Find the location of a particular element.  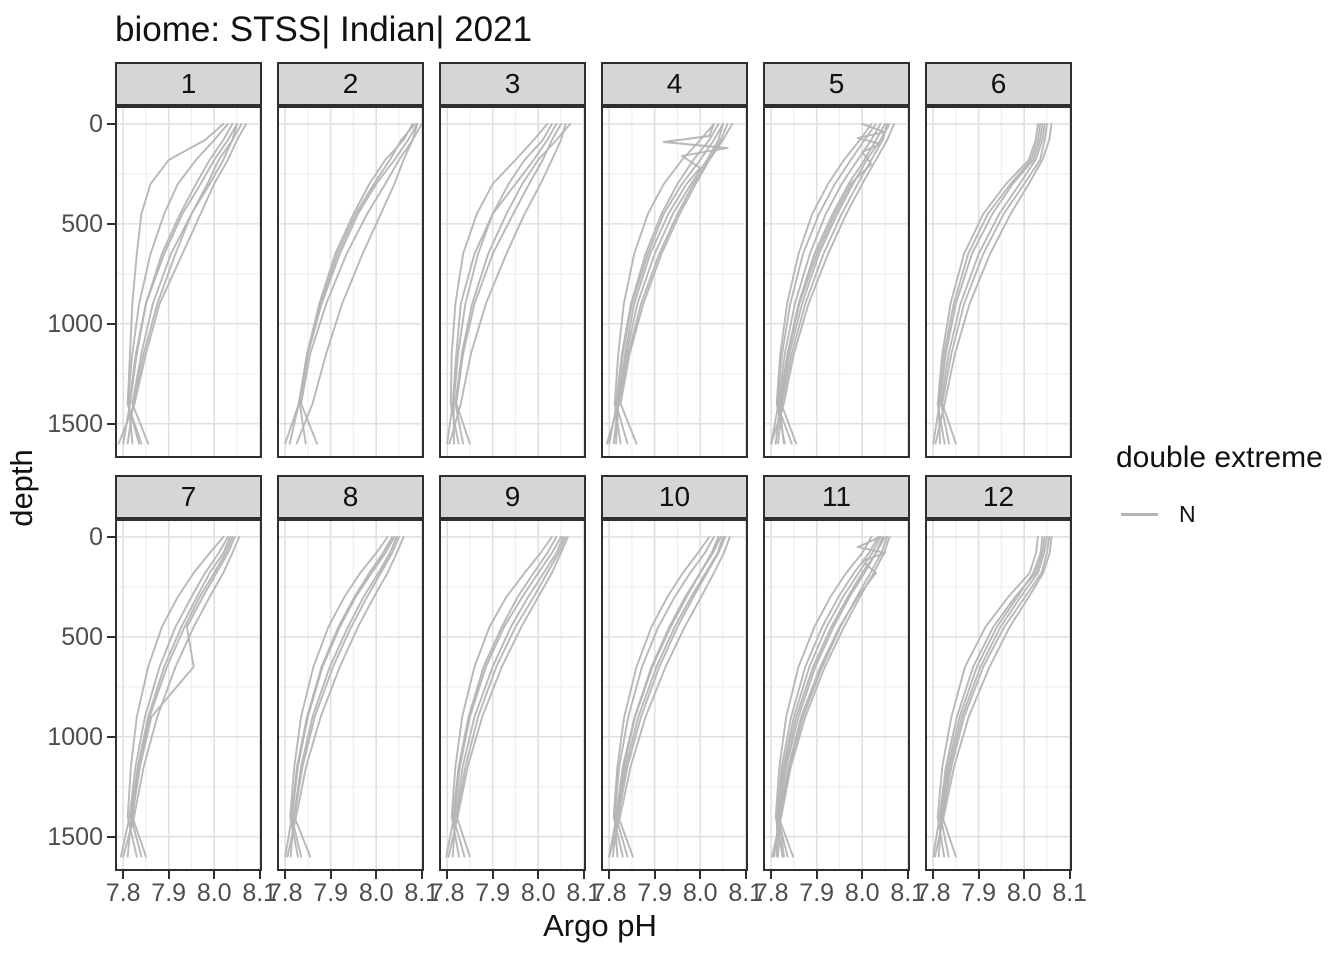

facet-strip: 11 is located at coordinates (836, 497).